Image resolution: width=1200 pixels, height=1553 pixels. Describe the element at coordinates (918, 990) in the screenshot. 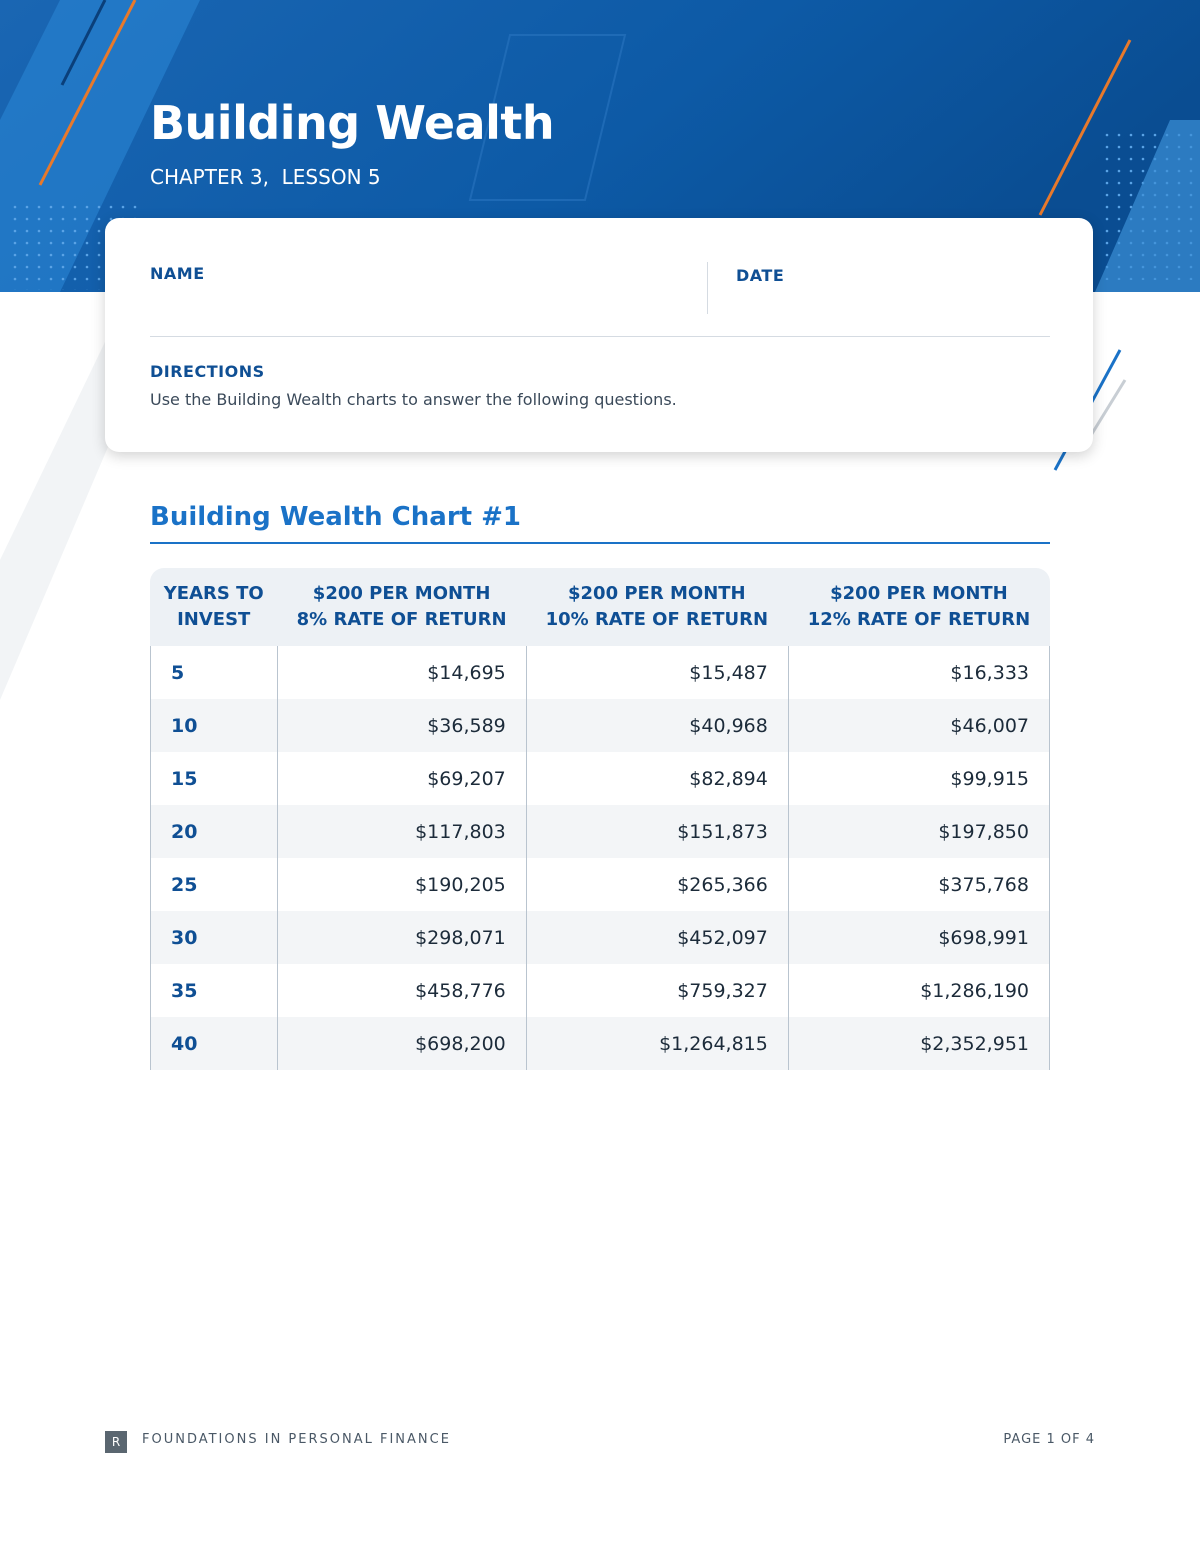

I see `value-cell: $1,286,190` at that location.